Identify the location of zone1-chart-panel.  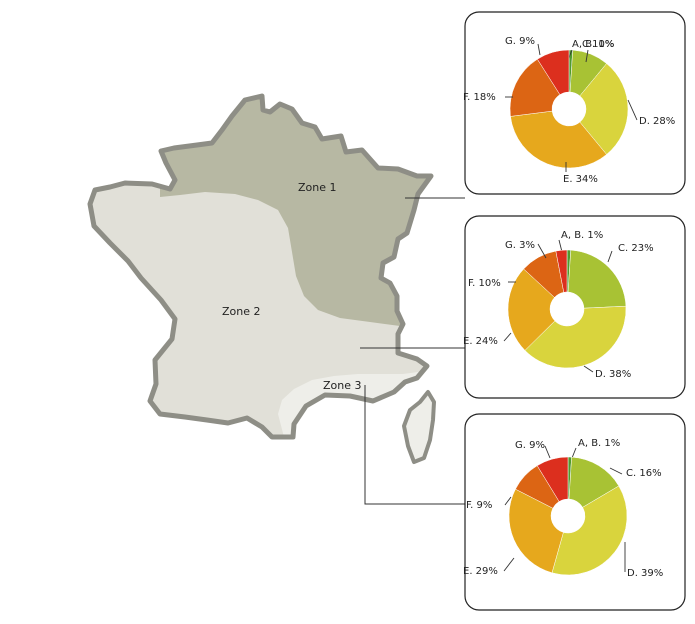
(575, 103).